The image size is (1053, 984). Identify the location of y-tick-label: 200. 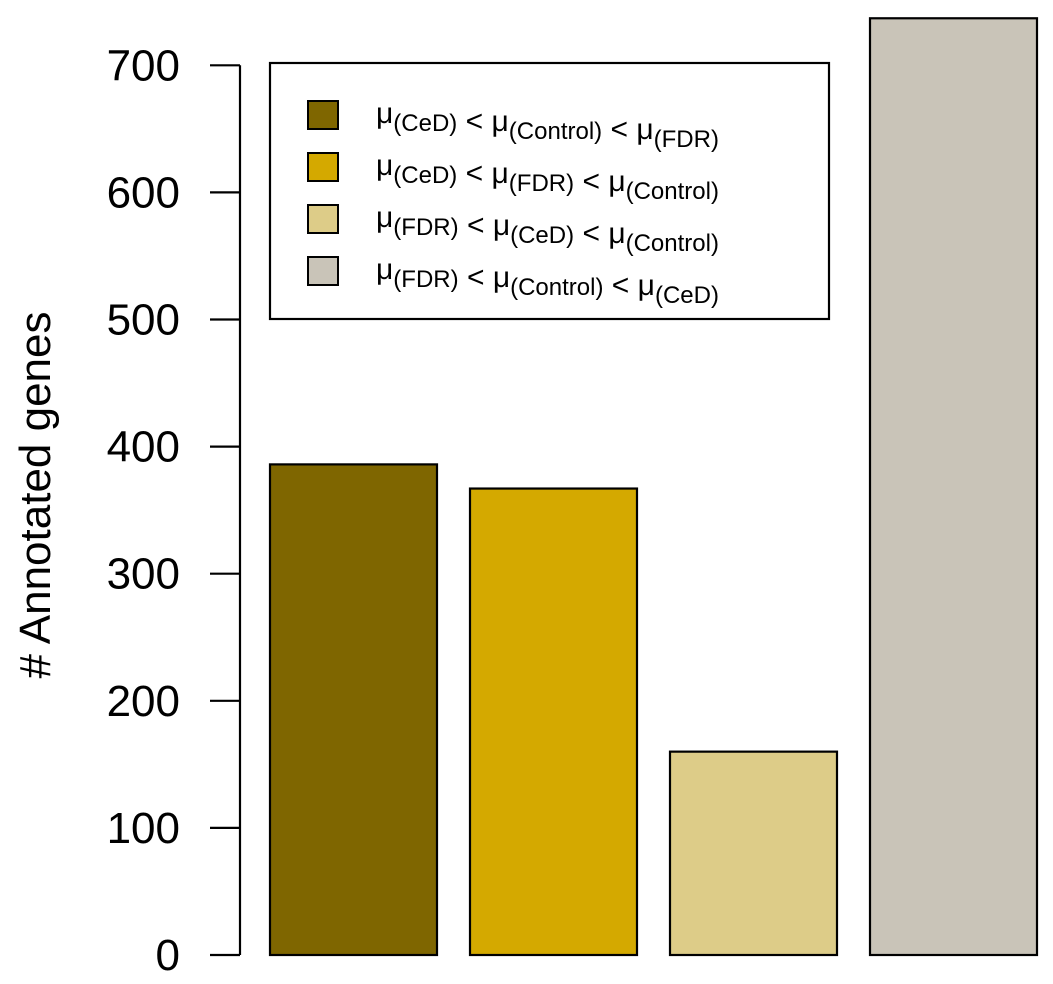
(143, 701).